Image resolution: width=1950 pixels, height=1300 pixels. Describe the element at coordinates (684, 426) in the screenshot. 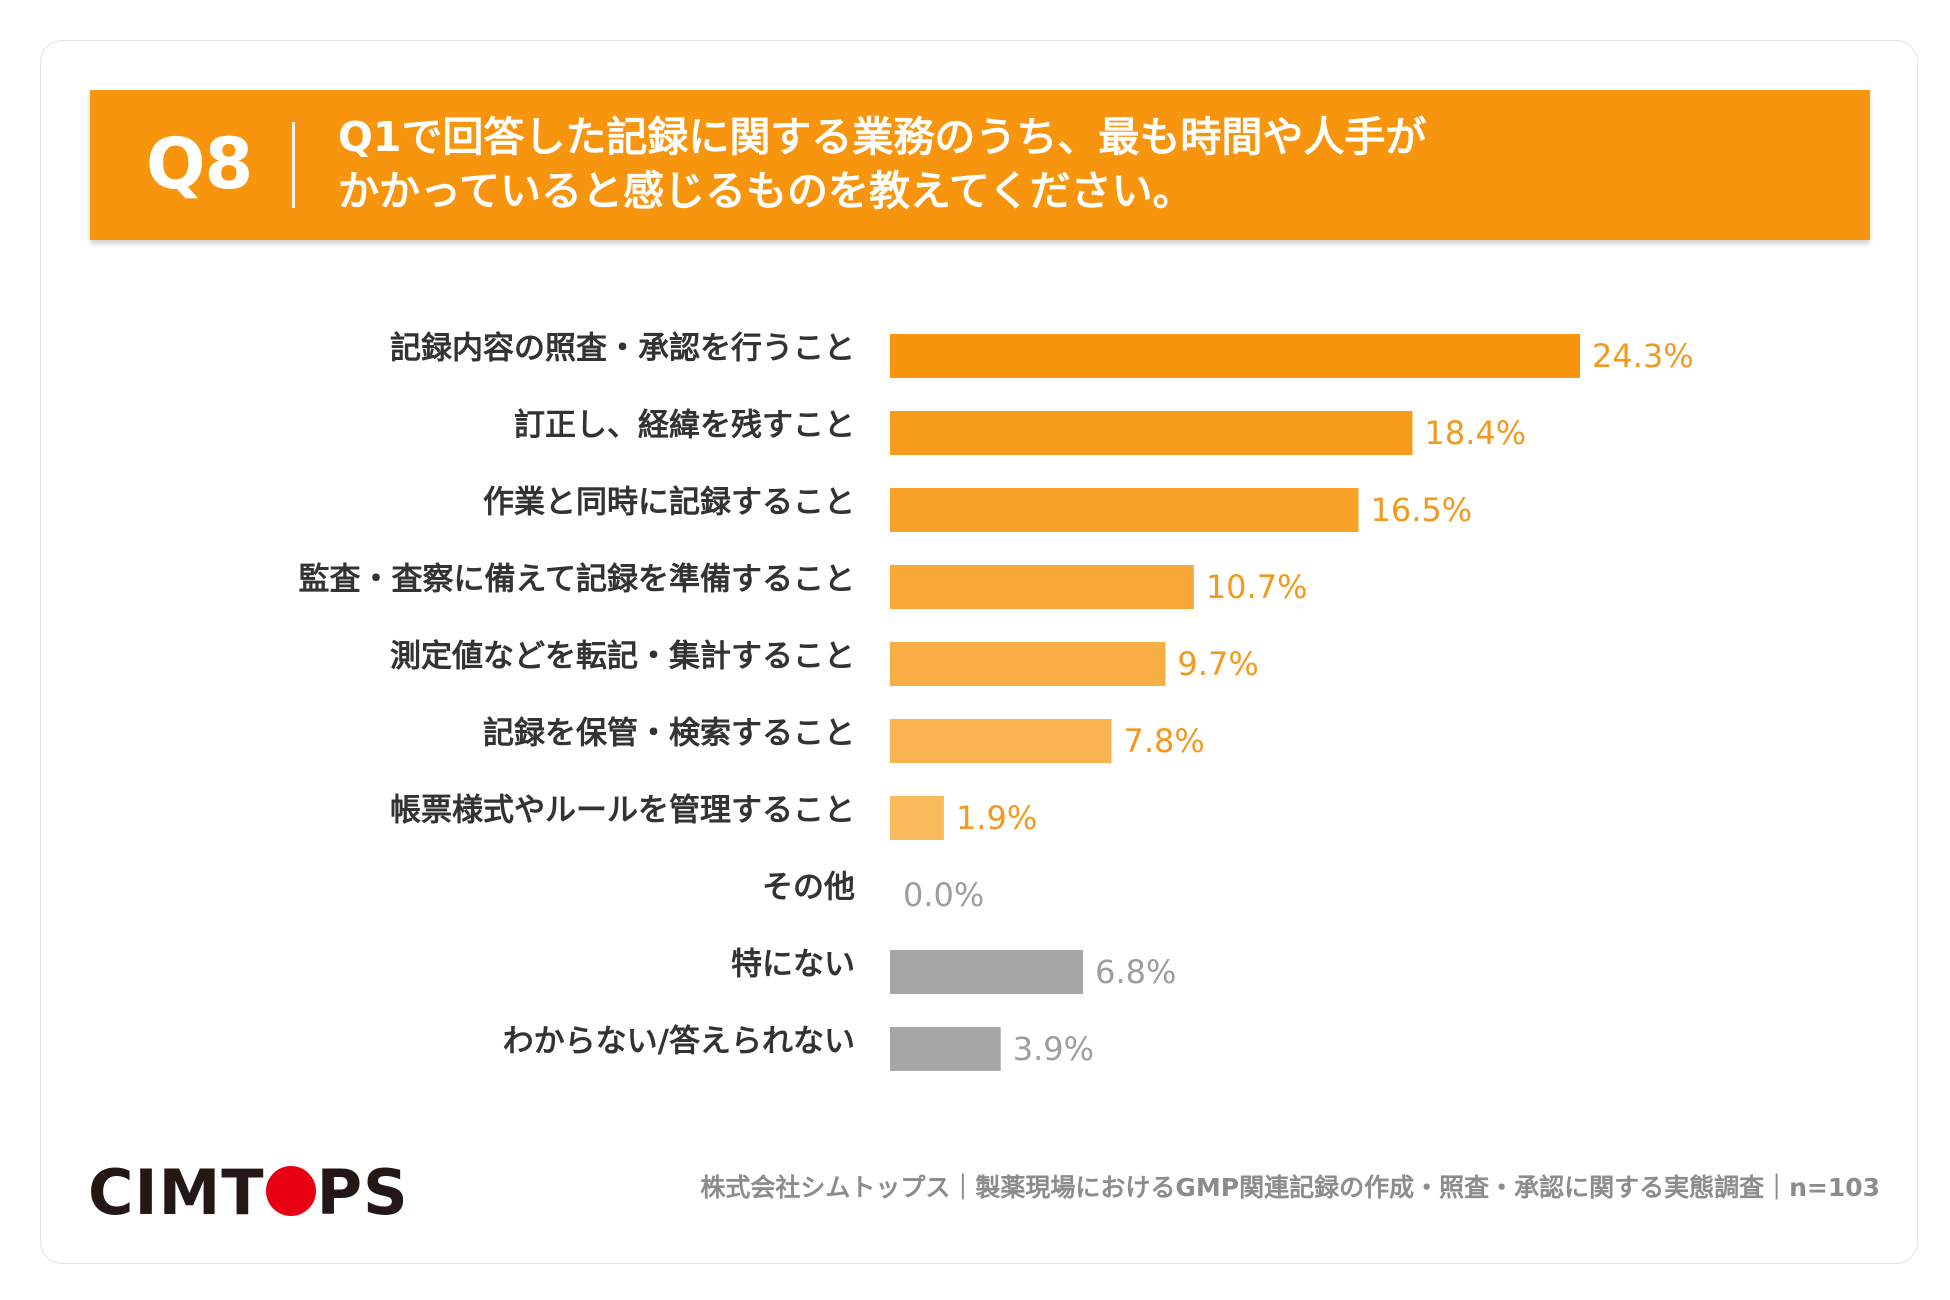

I see `category-label: 訂正し、経緯を残すこと` at that location.